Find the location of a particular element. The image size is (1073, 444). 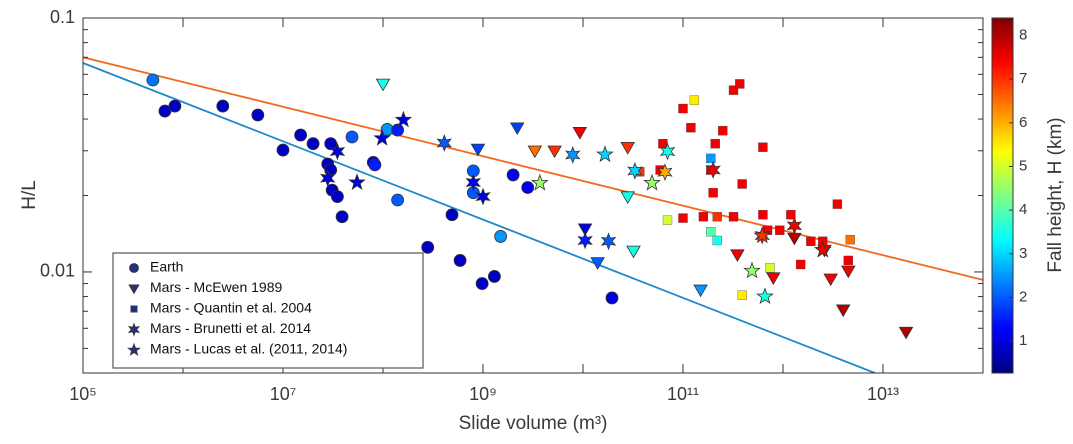

colorbar-frame is located at coordinates (1002, 195).